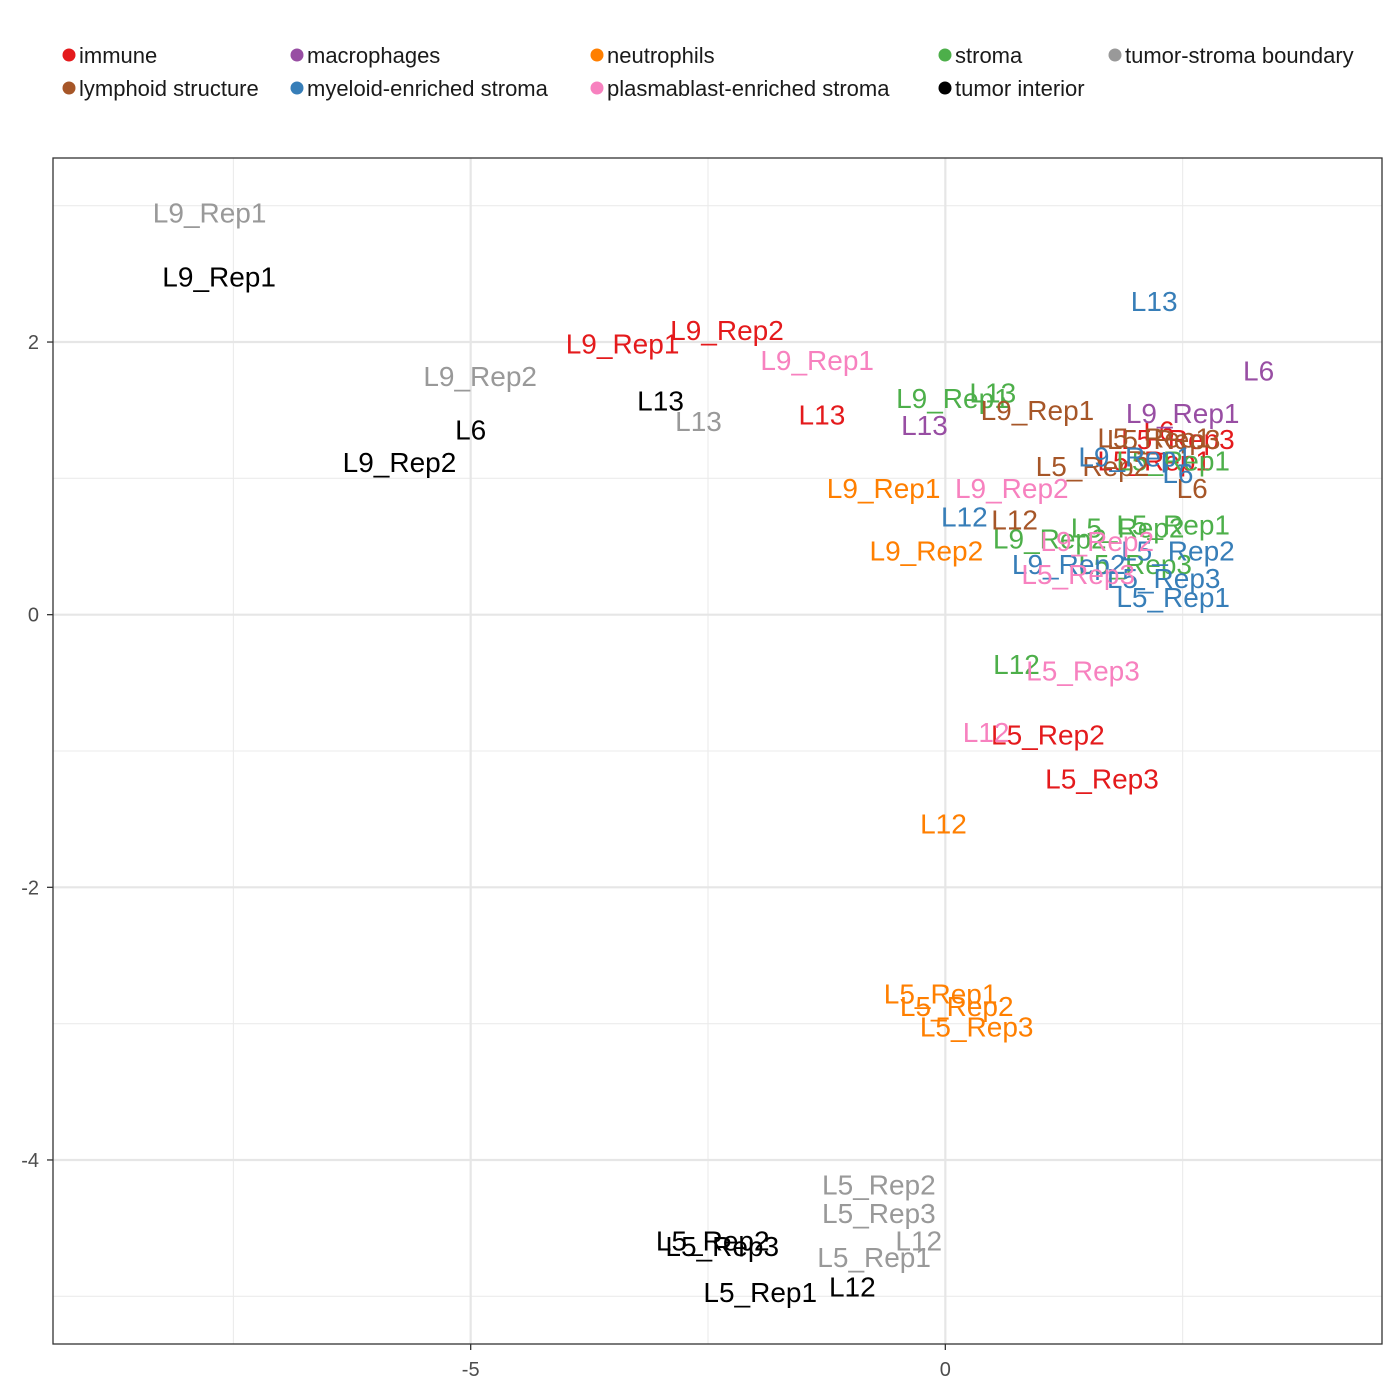 This screenshot has width=1400, height=1400. What do you see at coordinates (989, 55) in the screenshot?
I see `legend-entry-label: stroma` at bounding box center [989, 55].